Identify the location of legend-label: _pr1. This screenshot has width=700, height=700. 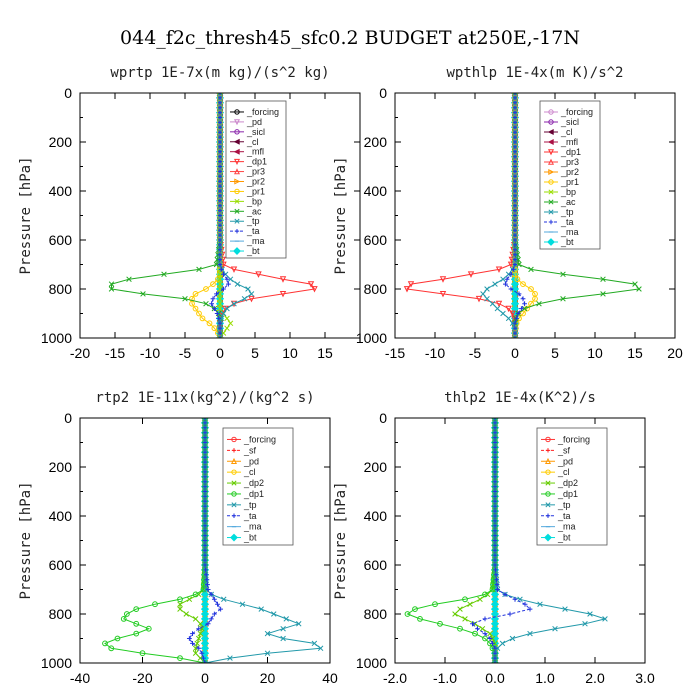
(255, 191).